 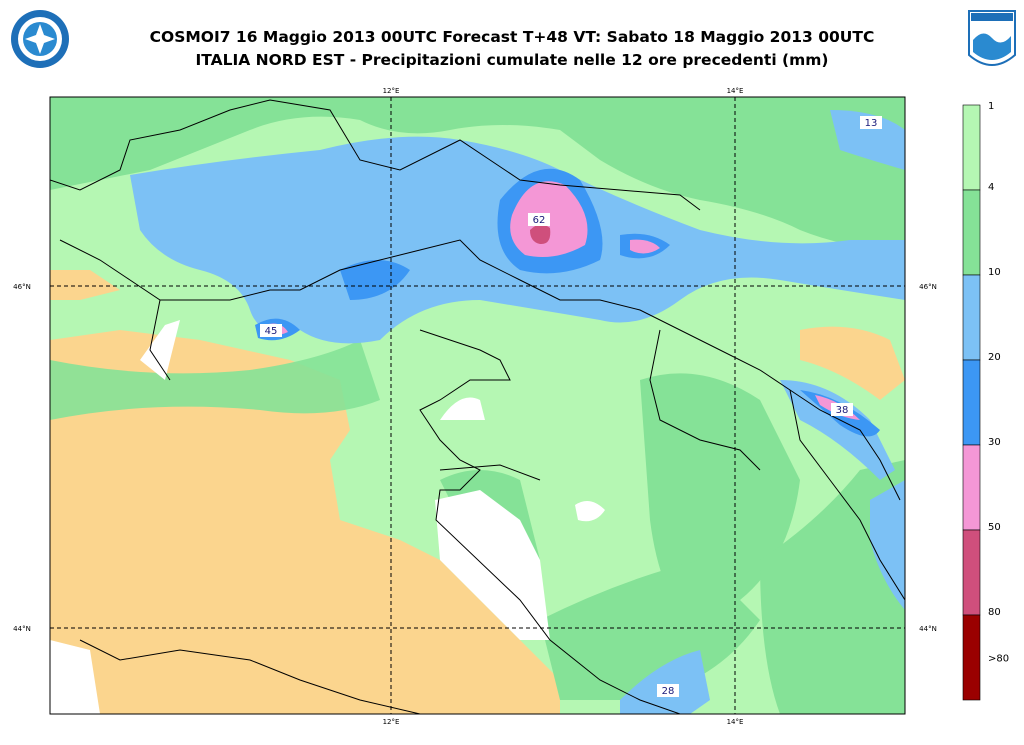 I want to click on colorbar-label: 10, so click(x=994, y=272).